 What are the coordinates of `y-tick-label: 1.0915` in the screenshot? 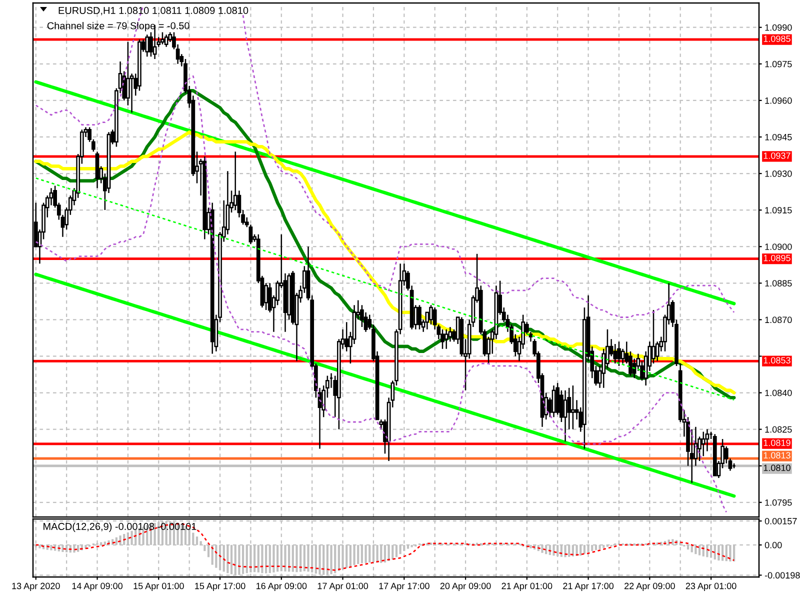 It's located at (778, 210).